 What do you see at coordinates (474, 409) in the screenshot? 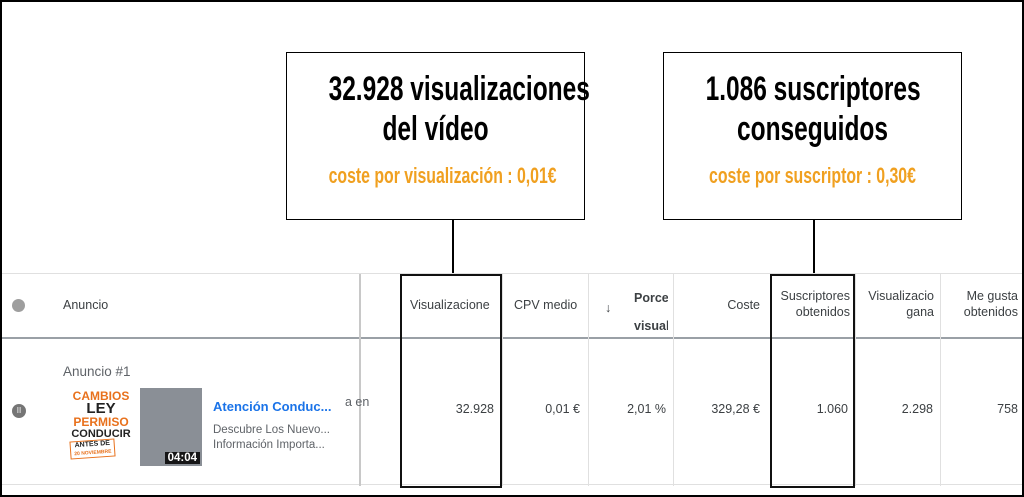
I see `cell: 32.928` at bounding box center [474, 409].